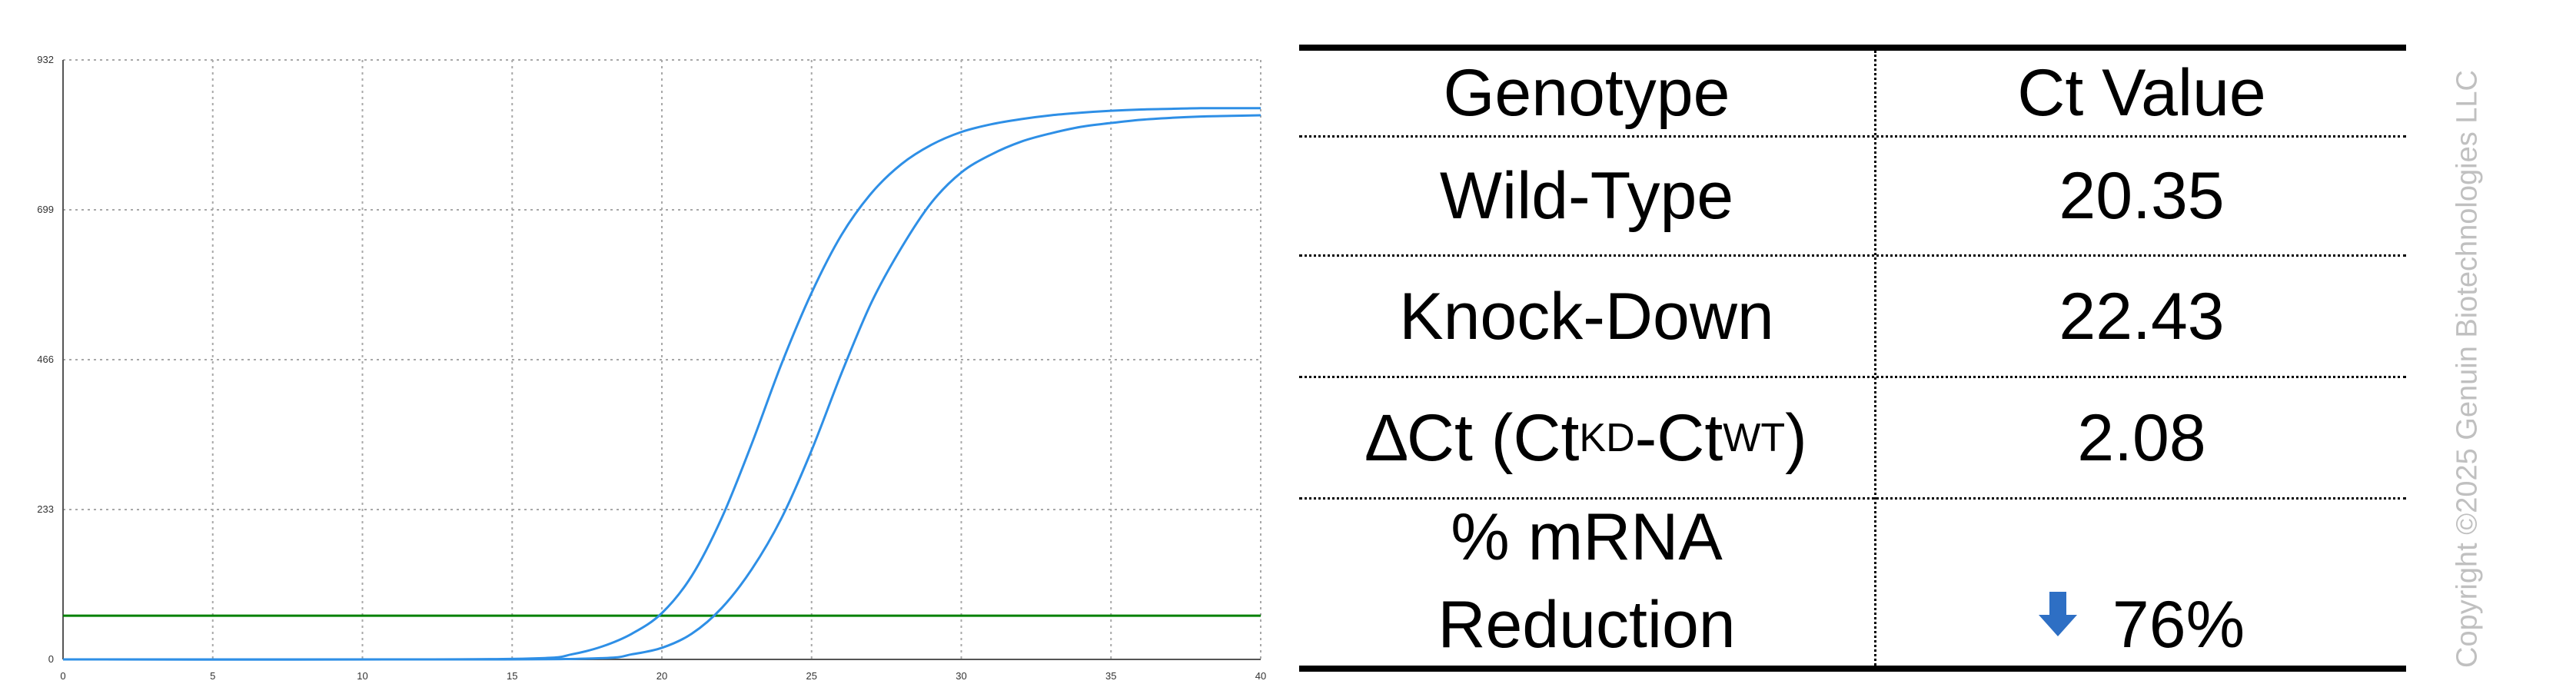  What do you see at coordinates (2178, 625) in the screenshot?
I see `reduction-value: 76%` at bounding box center [2178, 625].